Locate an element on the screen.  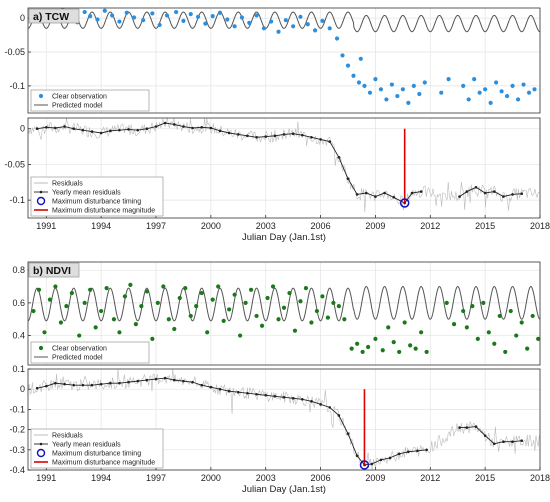
x-tick-label: 2003 is located at coordinates (266, 226).